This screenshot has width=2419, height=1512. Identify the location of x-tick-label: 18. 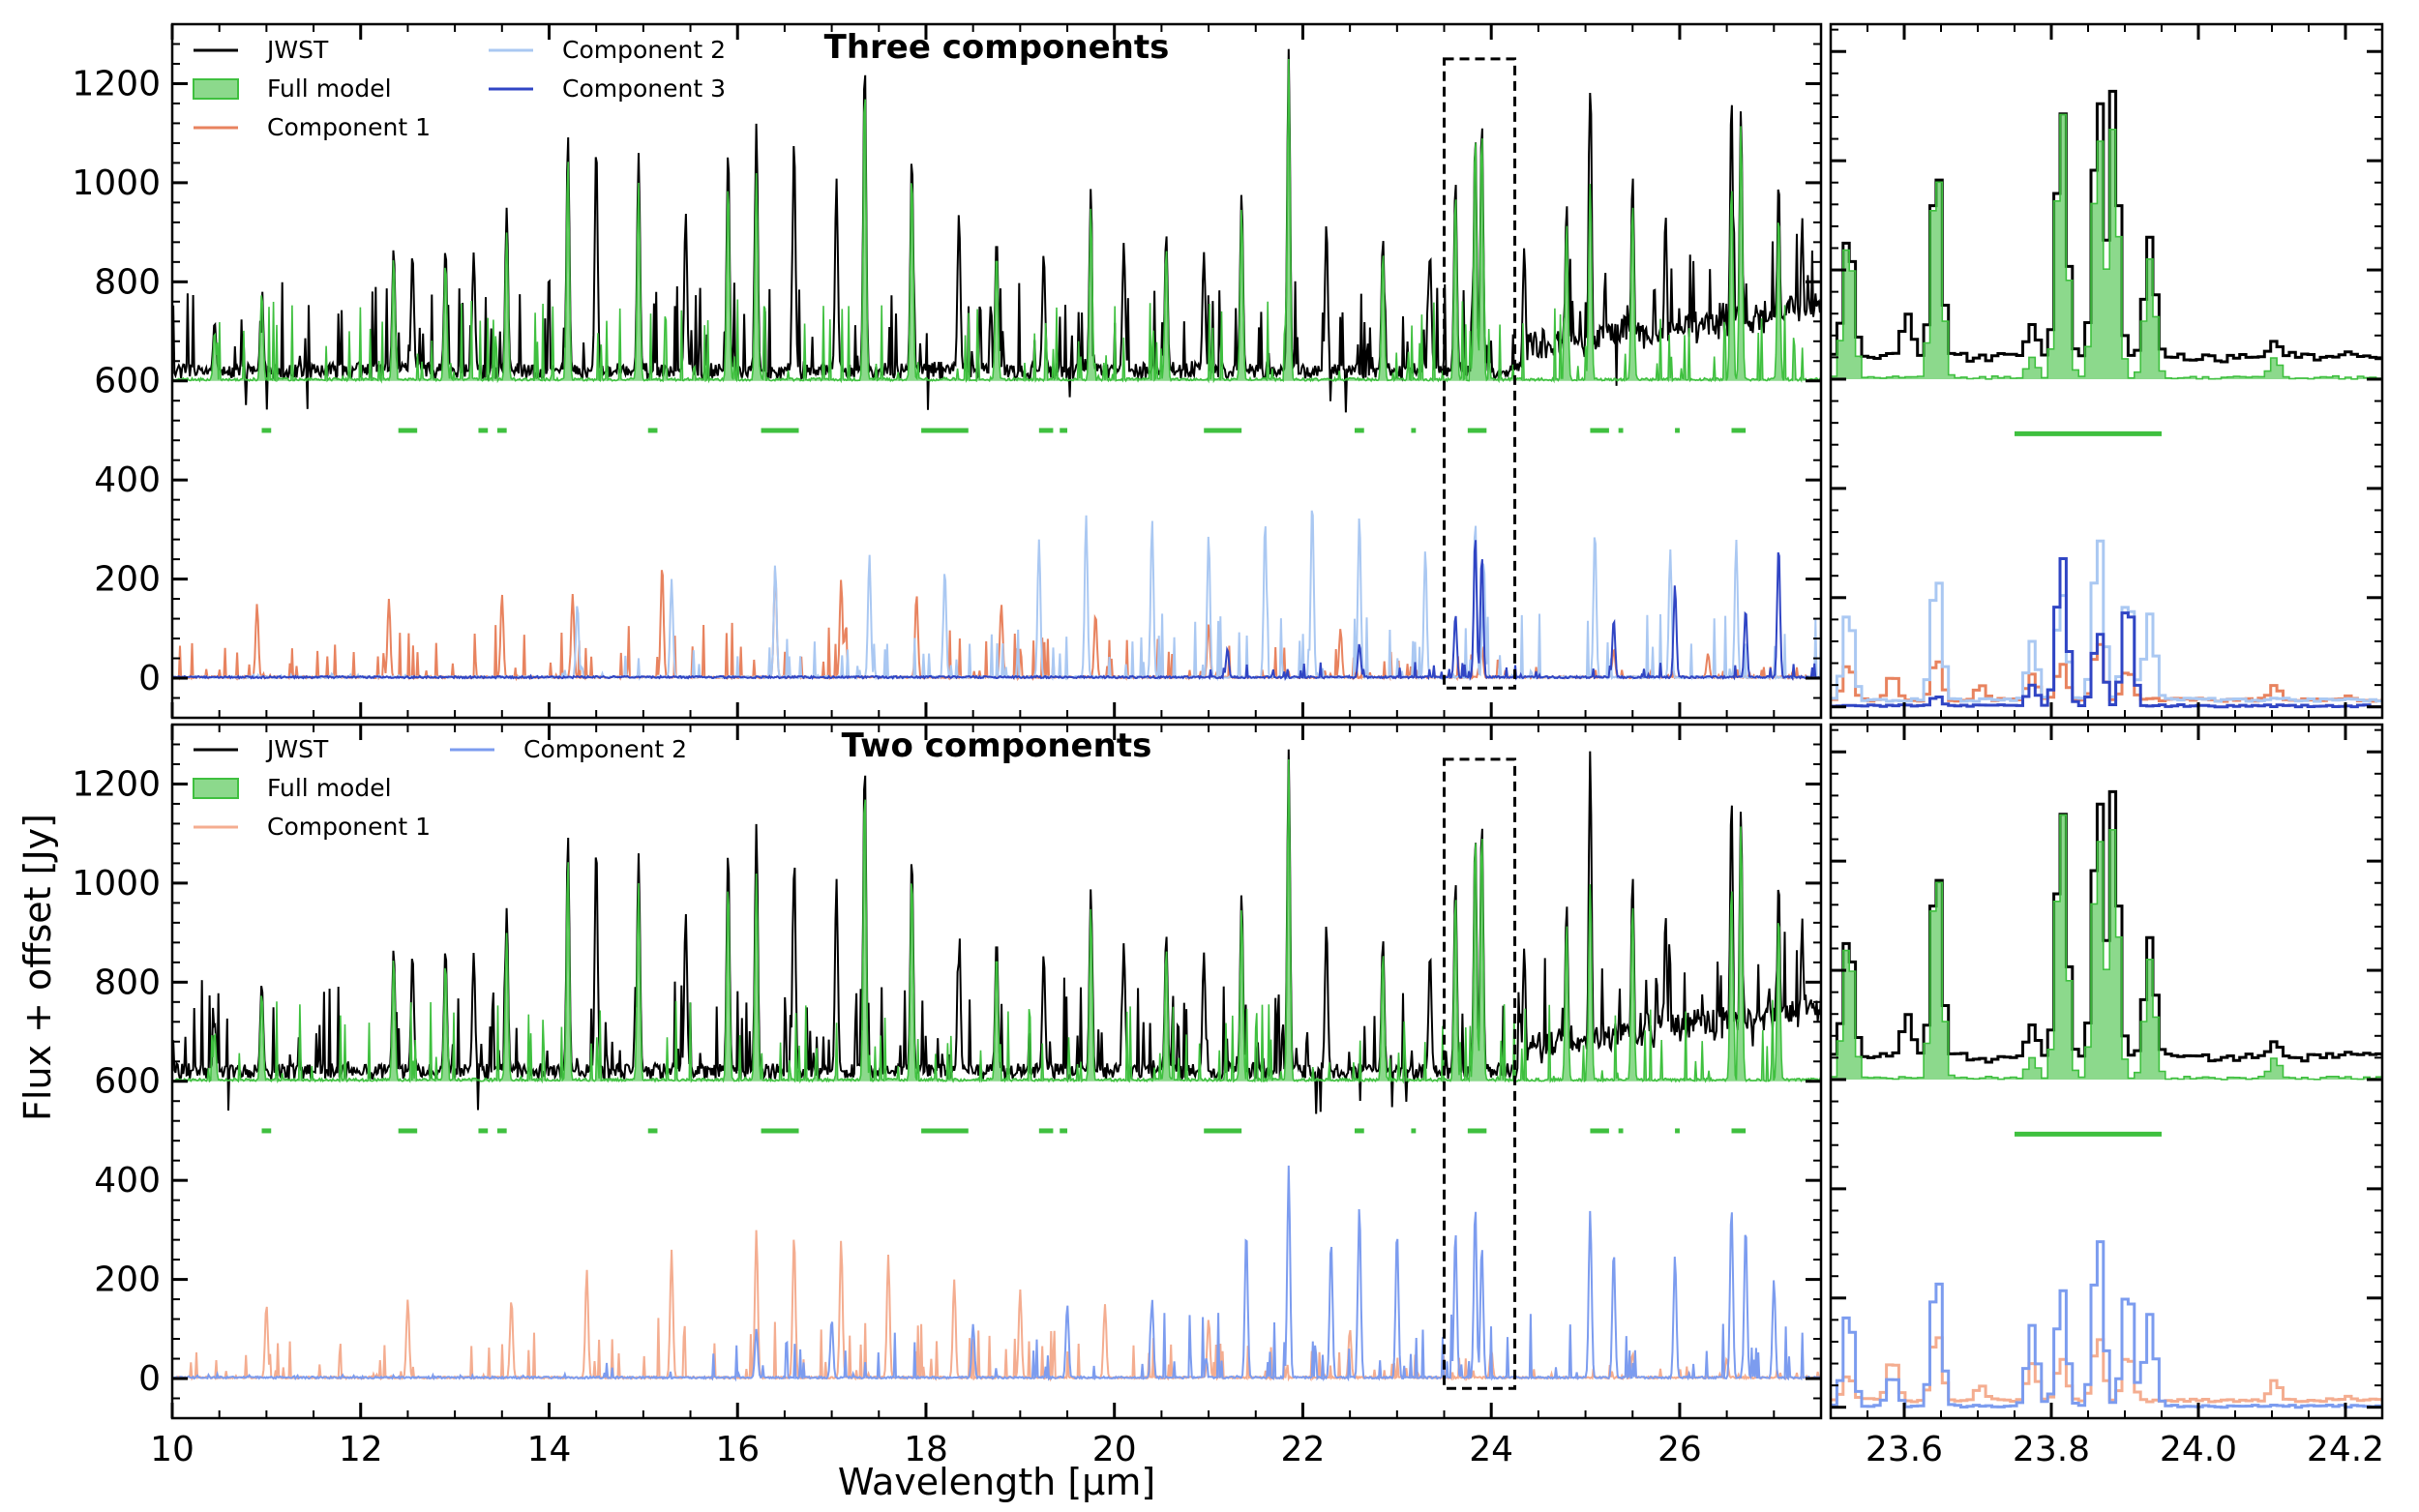
(926, 1450).